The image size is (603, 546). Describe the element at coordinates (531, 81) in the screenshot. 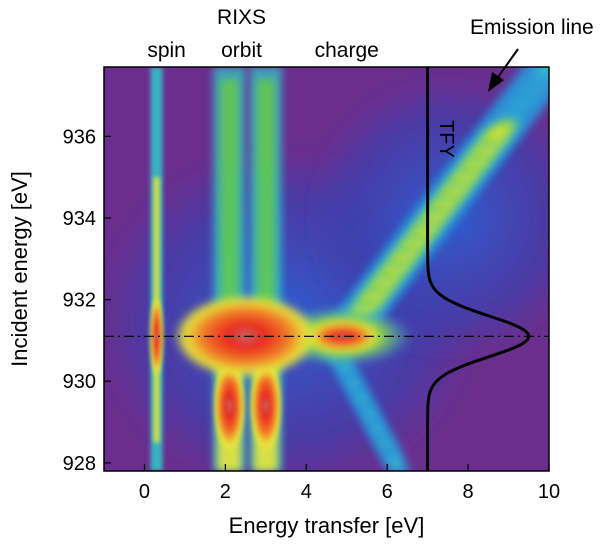

I see `emission-band-glow` at that location.